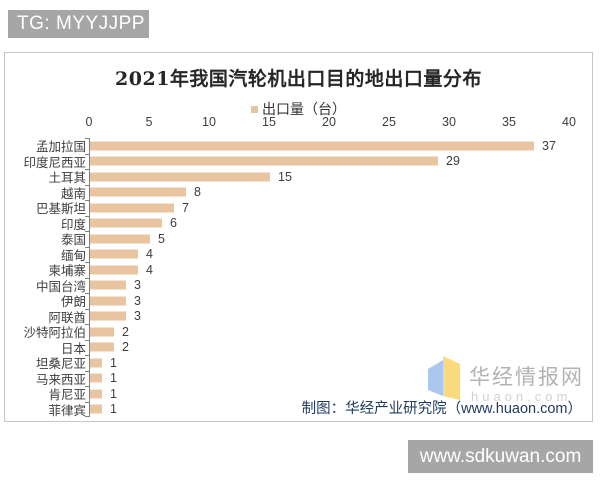 This screenshot has height=480, width=600. I want to click on x-tick-label: 35, so click(509, 122).